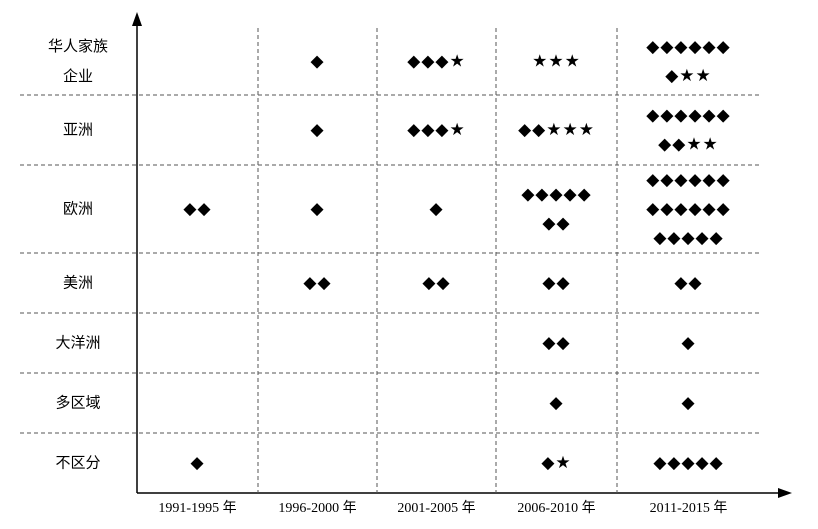 Image resolution: width=818 pixels, height=529 pixels. I want to click on row-label: 企业, so click(78, 76).